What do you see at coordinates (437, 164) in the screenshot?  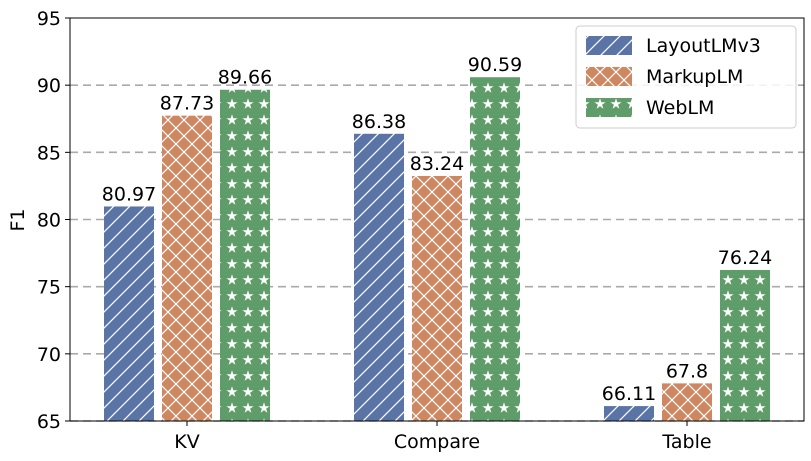 I see `bar-value-label: 83.24` at bounding box center [437, 164].